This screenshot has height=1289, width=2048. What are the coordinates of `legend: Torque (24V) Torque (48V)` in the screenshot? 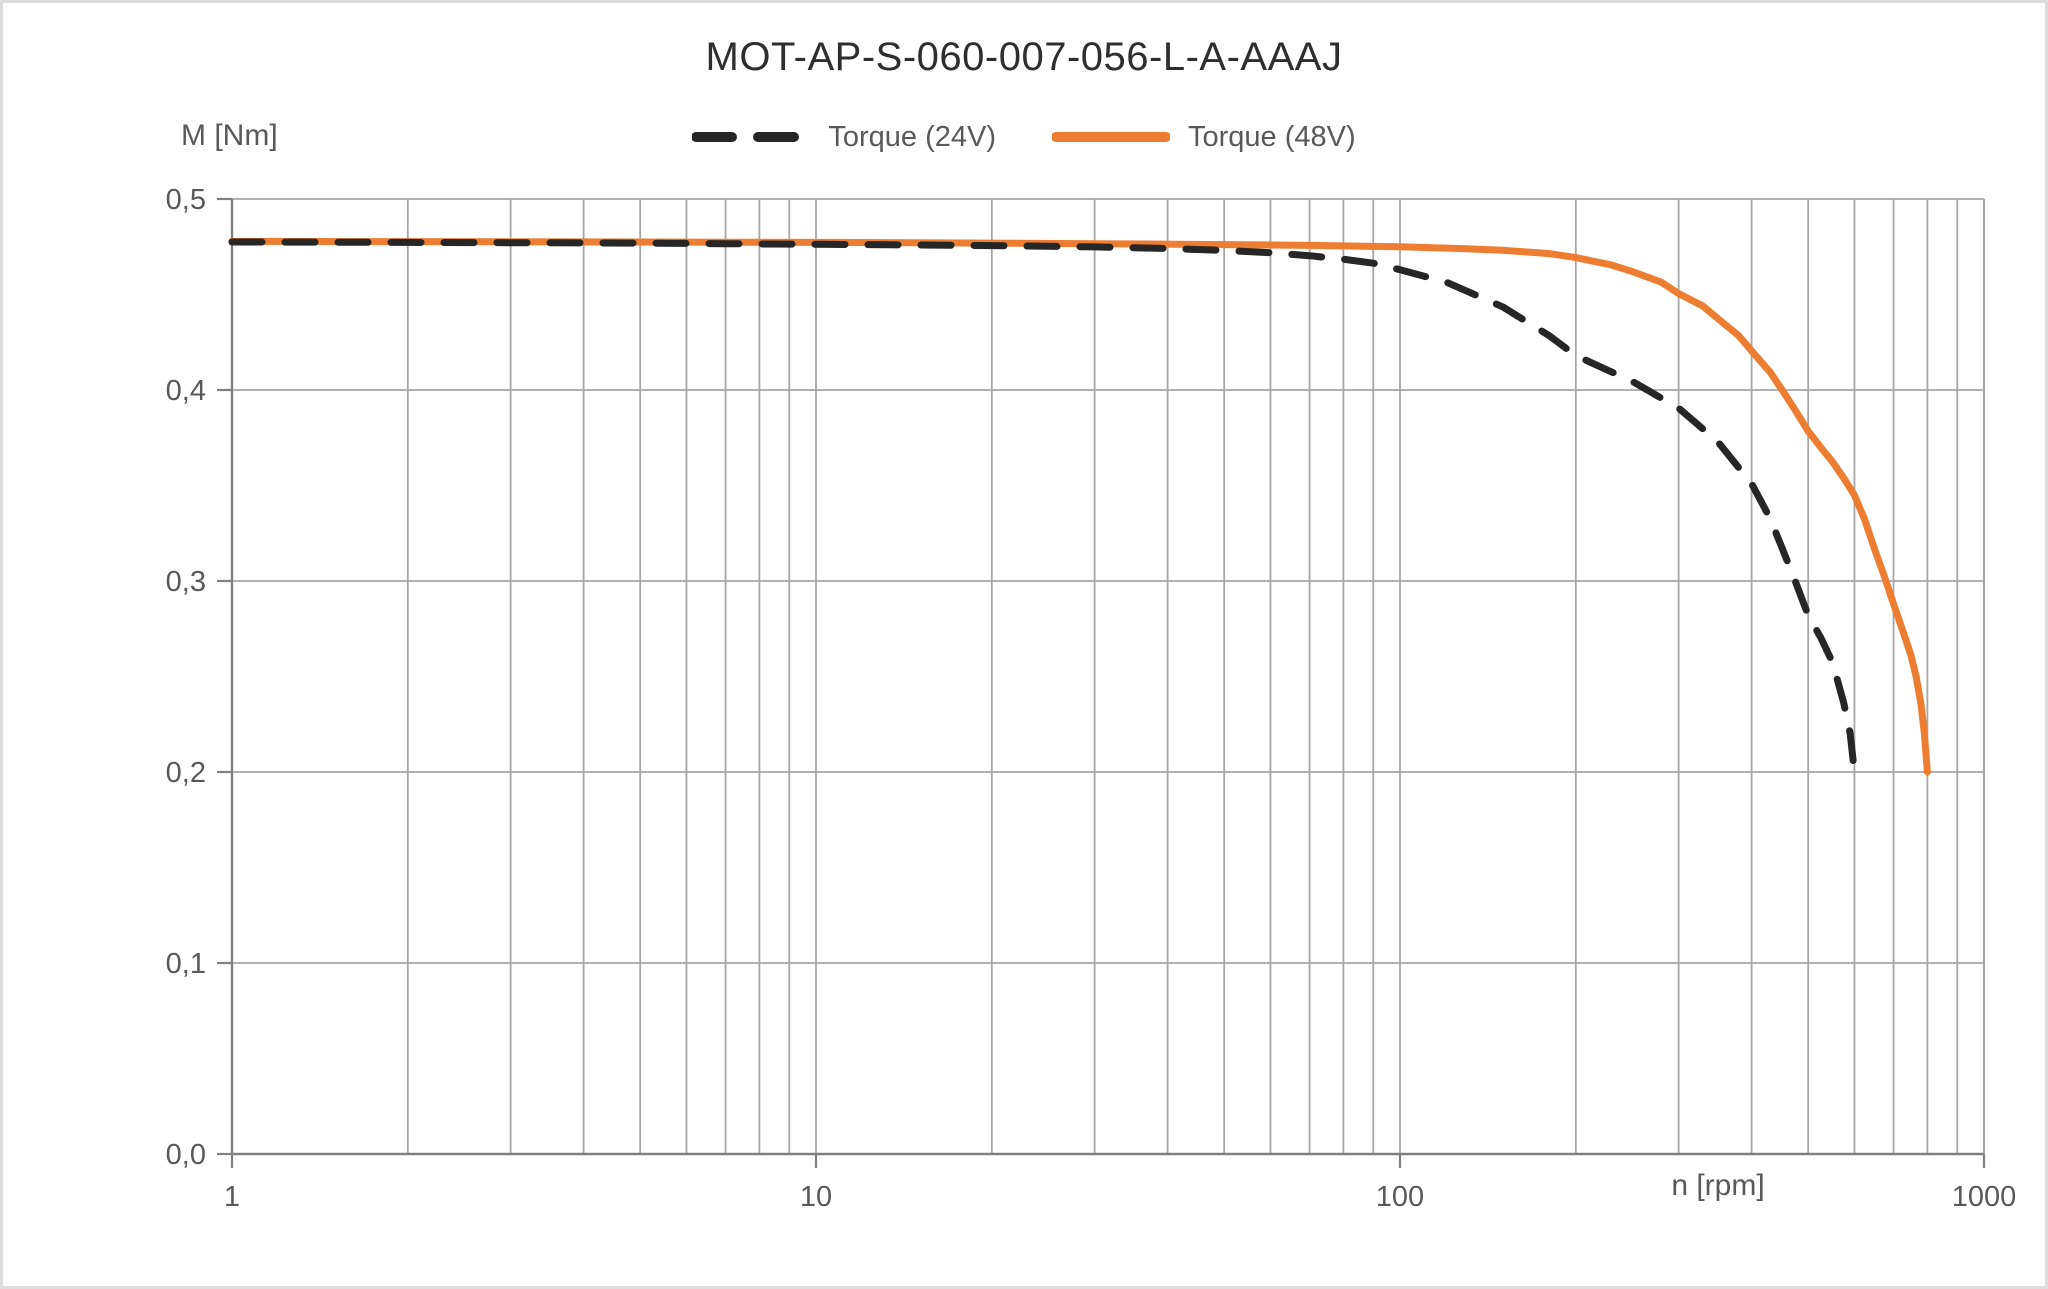 It's located at (1024, 137).